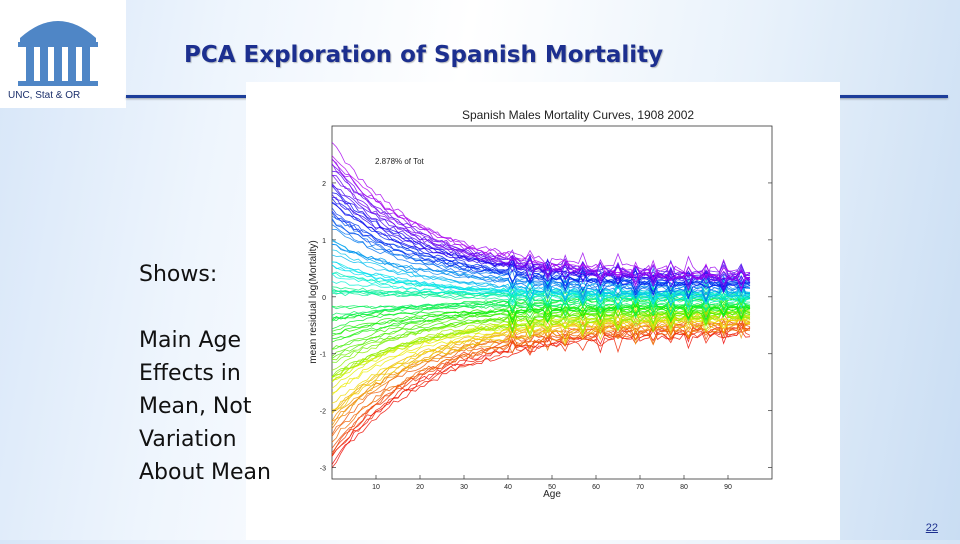 Image resolution: width=960 pixels, height=544 pixels. Describe the element at coordinates (44, 95) in the screenshot. I see `logo-caption: UNC, Stat & OR` at that location.